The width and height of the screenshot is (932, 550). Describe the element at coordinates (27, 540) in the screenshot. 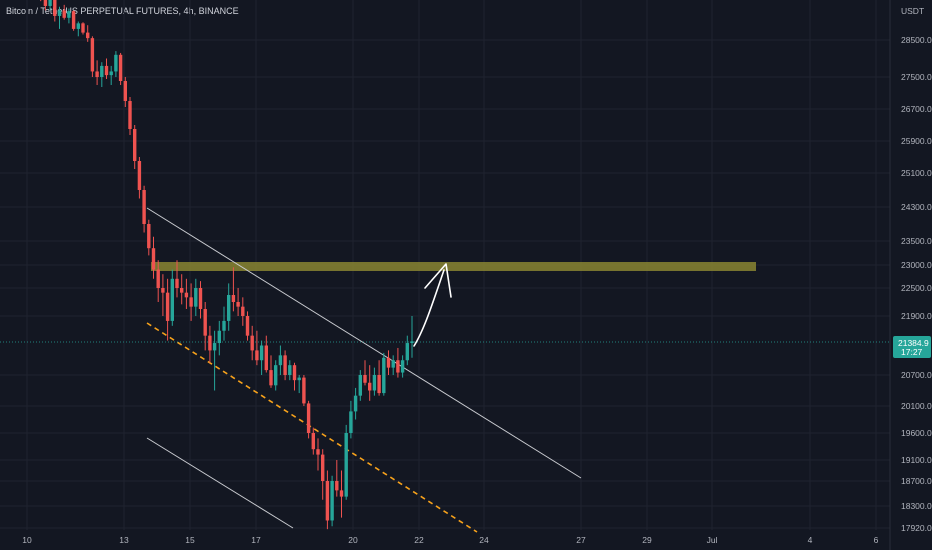

I see `x-tick-label: 10` at that location.